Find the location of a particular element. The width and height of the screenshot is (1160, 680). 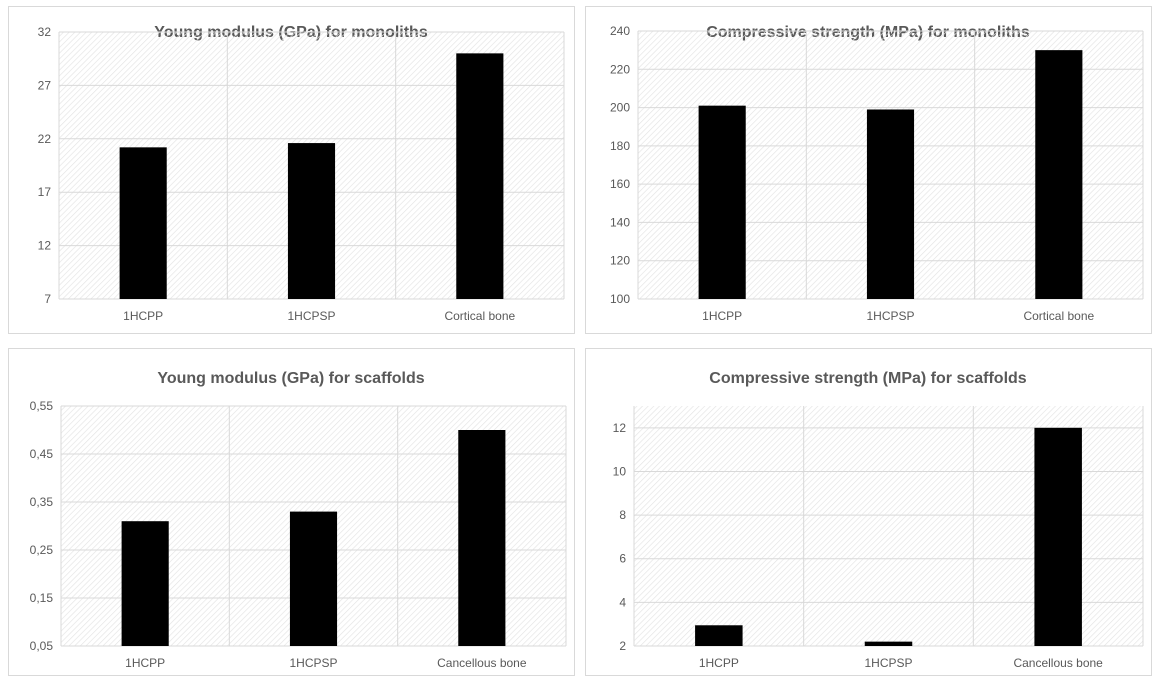

y-tick-label: 0,45 is located at coordinates (42, 454).